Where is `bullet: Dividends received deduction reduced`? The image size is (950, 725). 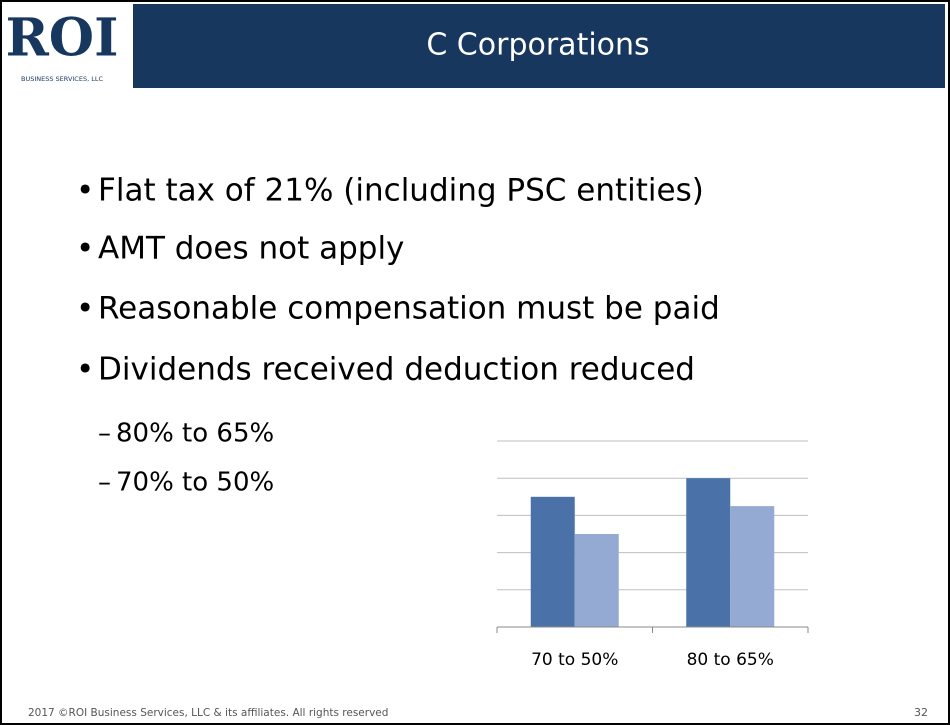 bullet: Dividends received deduction reduced is located at coordinates (396, 370).